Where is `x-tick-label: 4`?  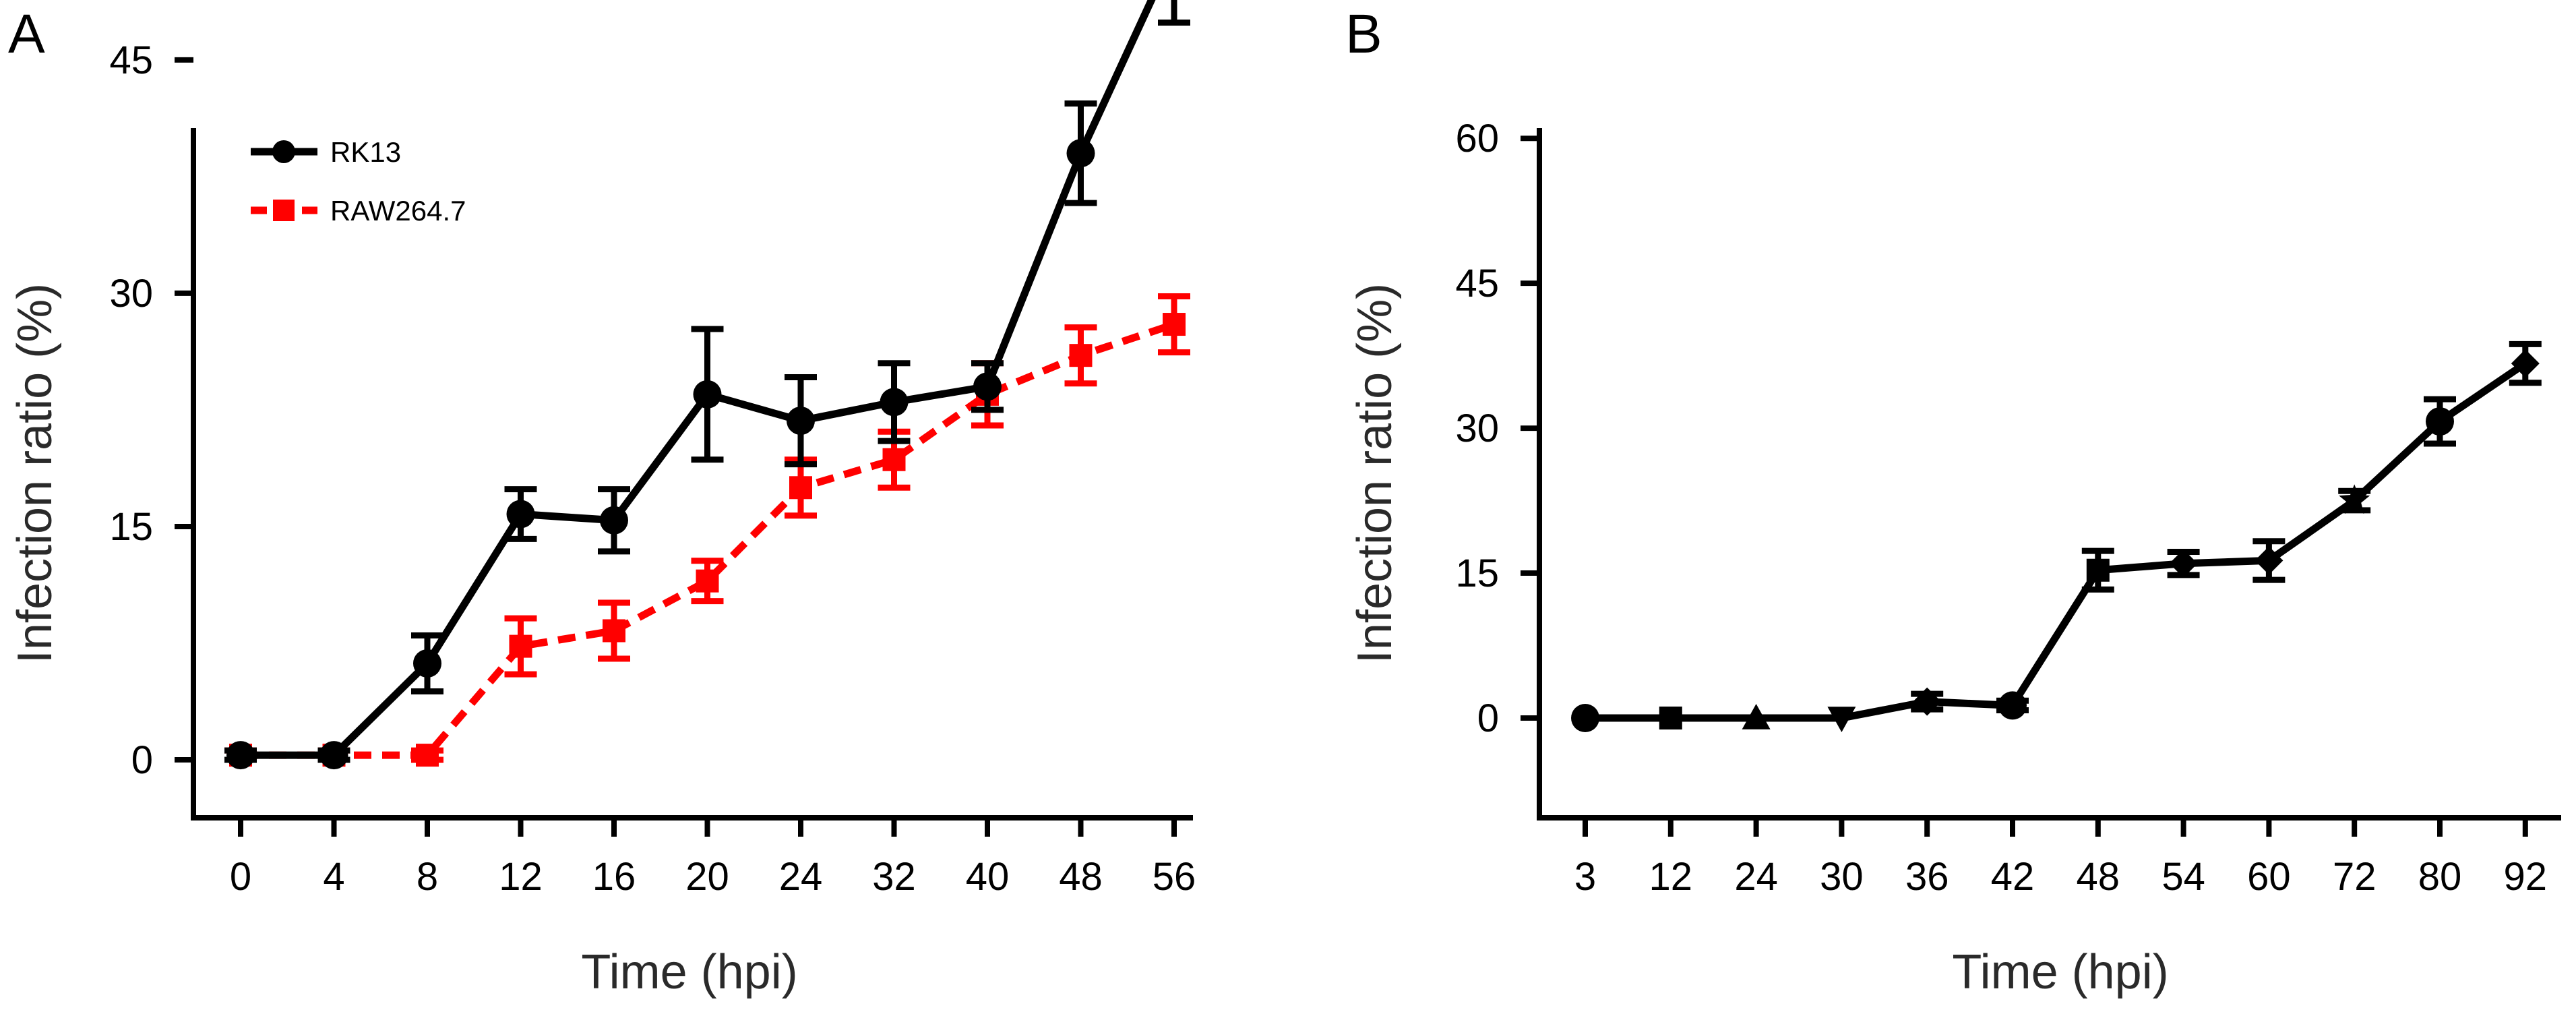 x-tick-label: 4 is located at coordinates (333, 877).